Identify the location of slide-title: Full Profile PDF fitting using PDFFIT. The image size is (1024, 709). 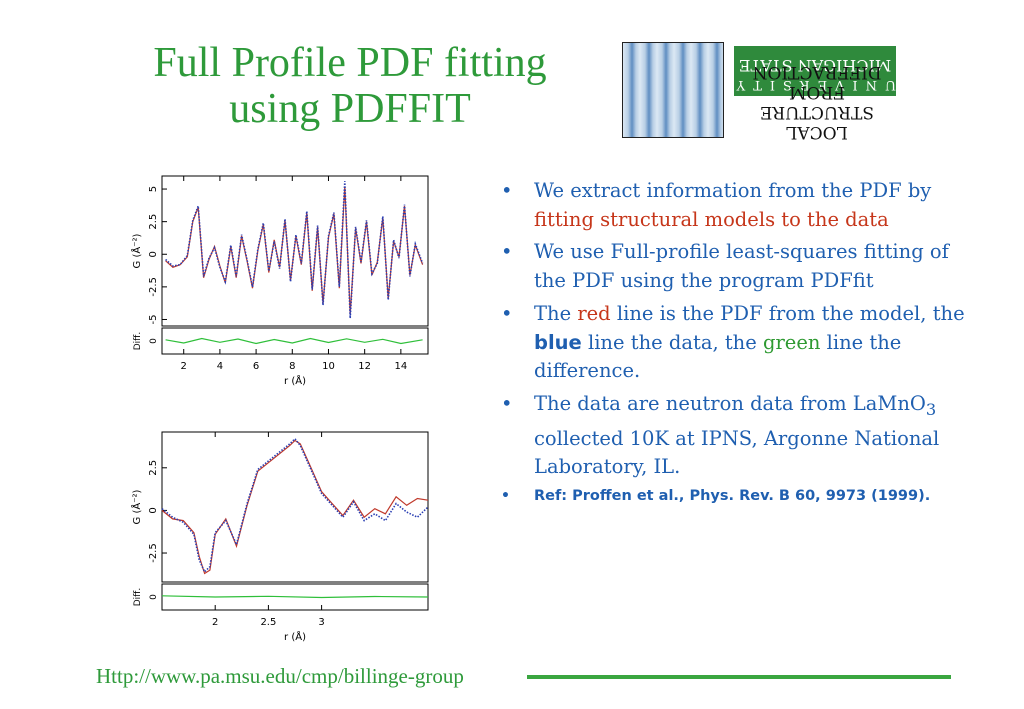
(350, 86).